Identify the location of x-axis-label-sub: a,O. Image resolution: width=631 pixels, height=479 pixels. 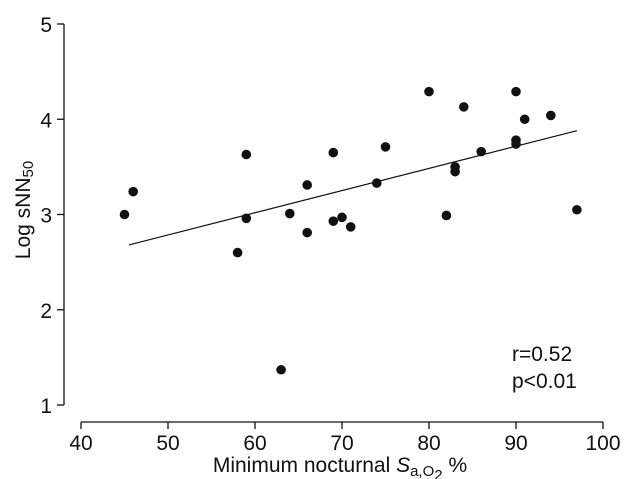
(422, 471).